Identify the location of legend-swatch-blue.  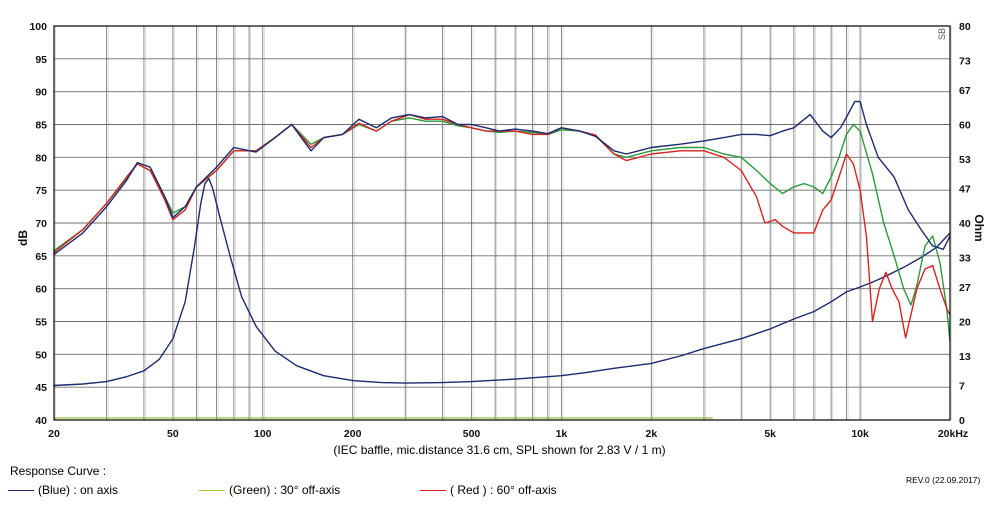
(21, 490).